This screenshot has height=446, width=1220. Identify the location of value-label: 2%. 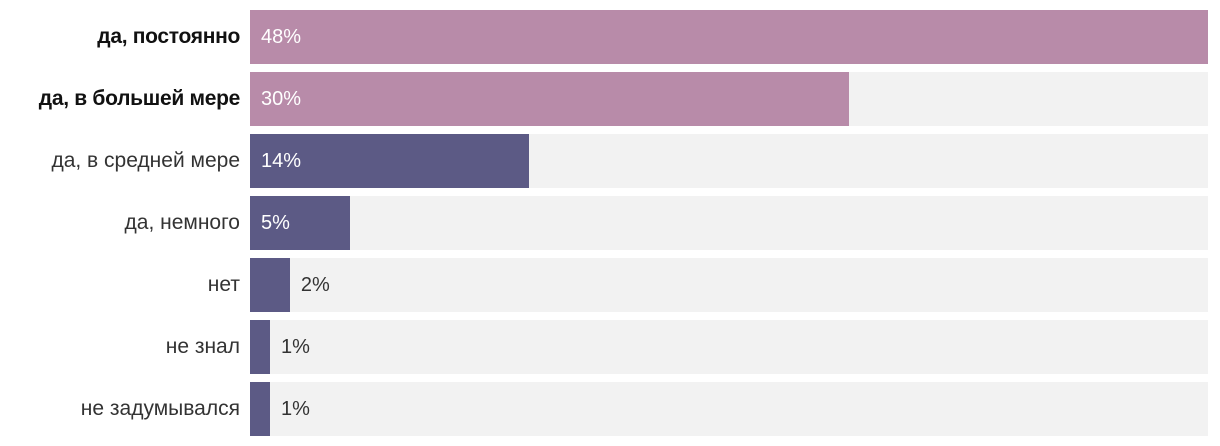
(315, 285).